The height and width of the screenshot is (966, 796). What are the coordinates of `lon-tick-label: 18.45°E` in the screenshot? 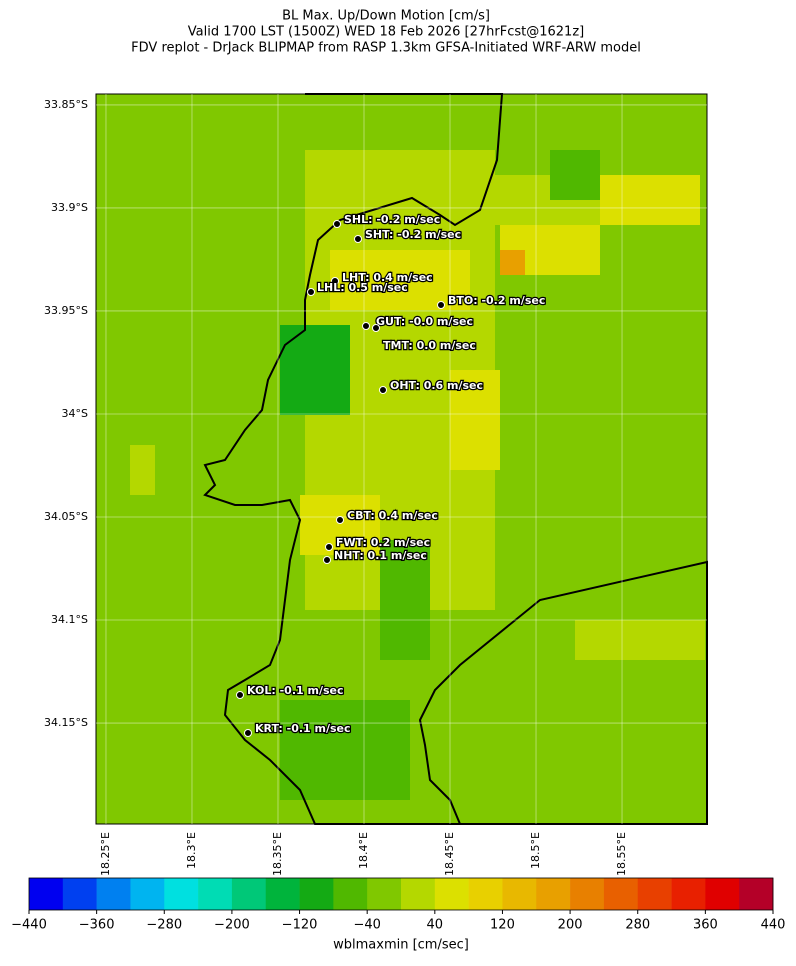 It's located at (449, 854).